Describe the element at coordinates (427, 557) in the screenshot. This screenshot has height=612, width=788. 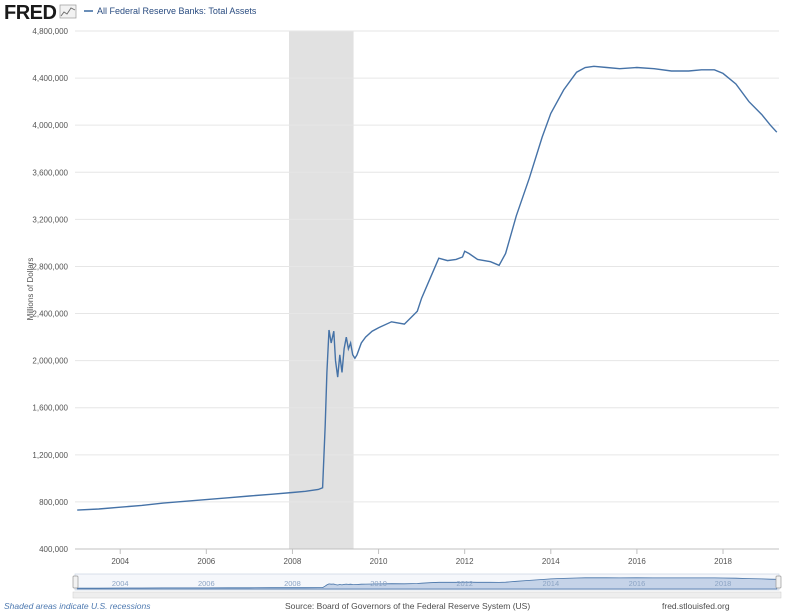
I see `x-axis: 2004 2006 2008 2010 2012 2014 2016 2018` at that location.